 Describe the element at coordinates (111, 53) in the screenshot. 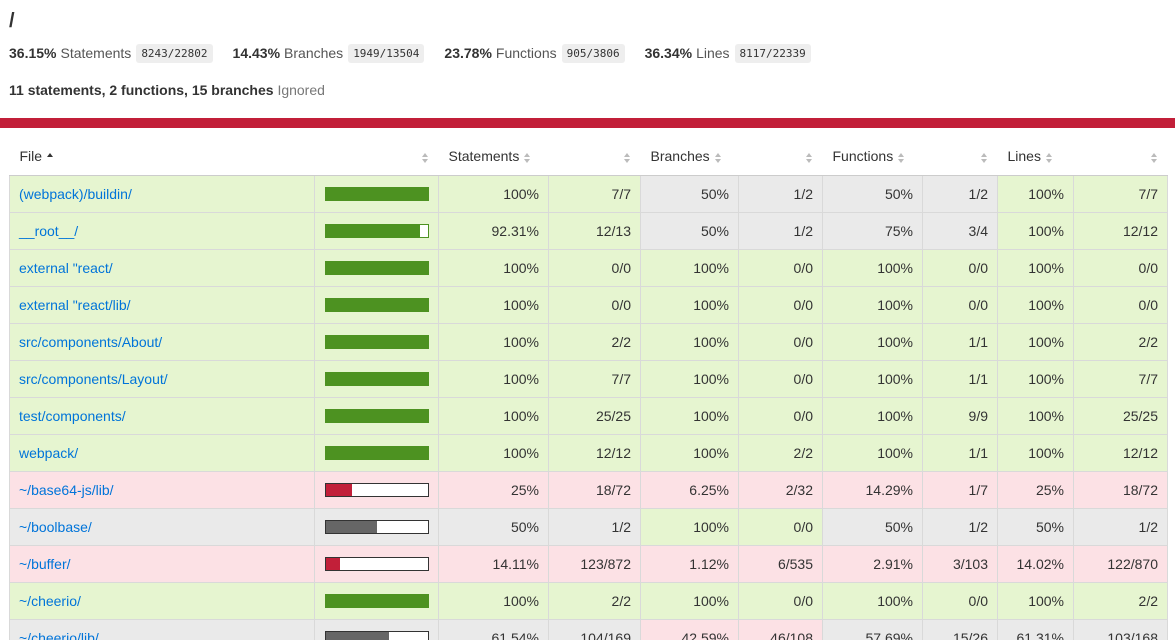

I see `summary-statements: 36.15% Statements 8243/22802` at that location.